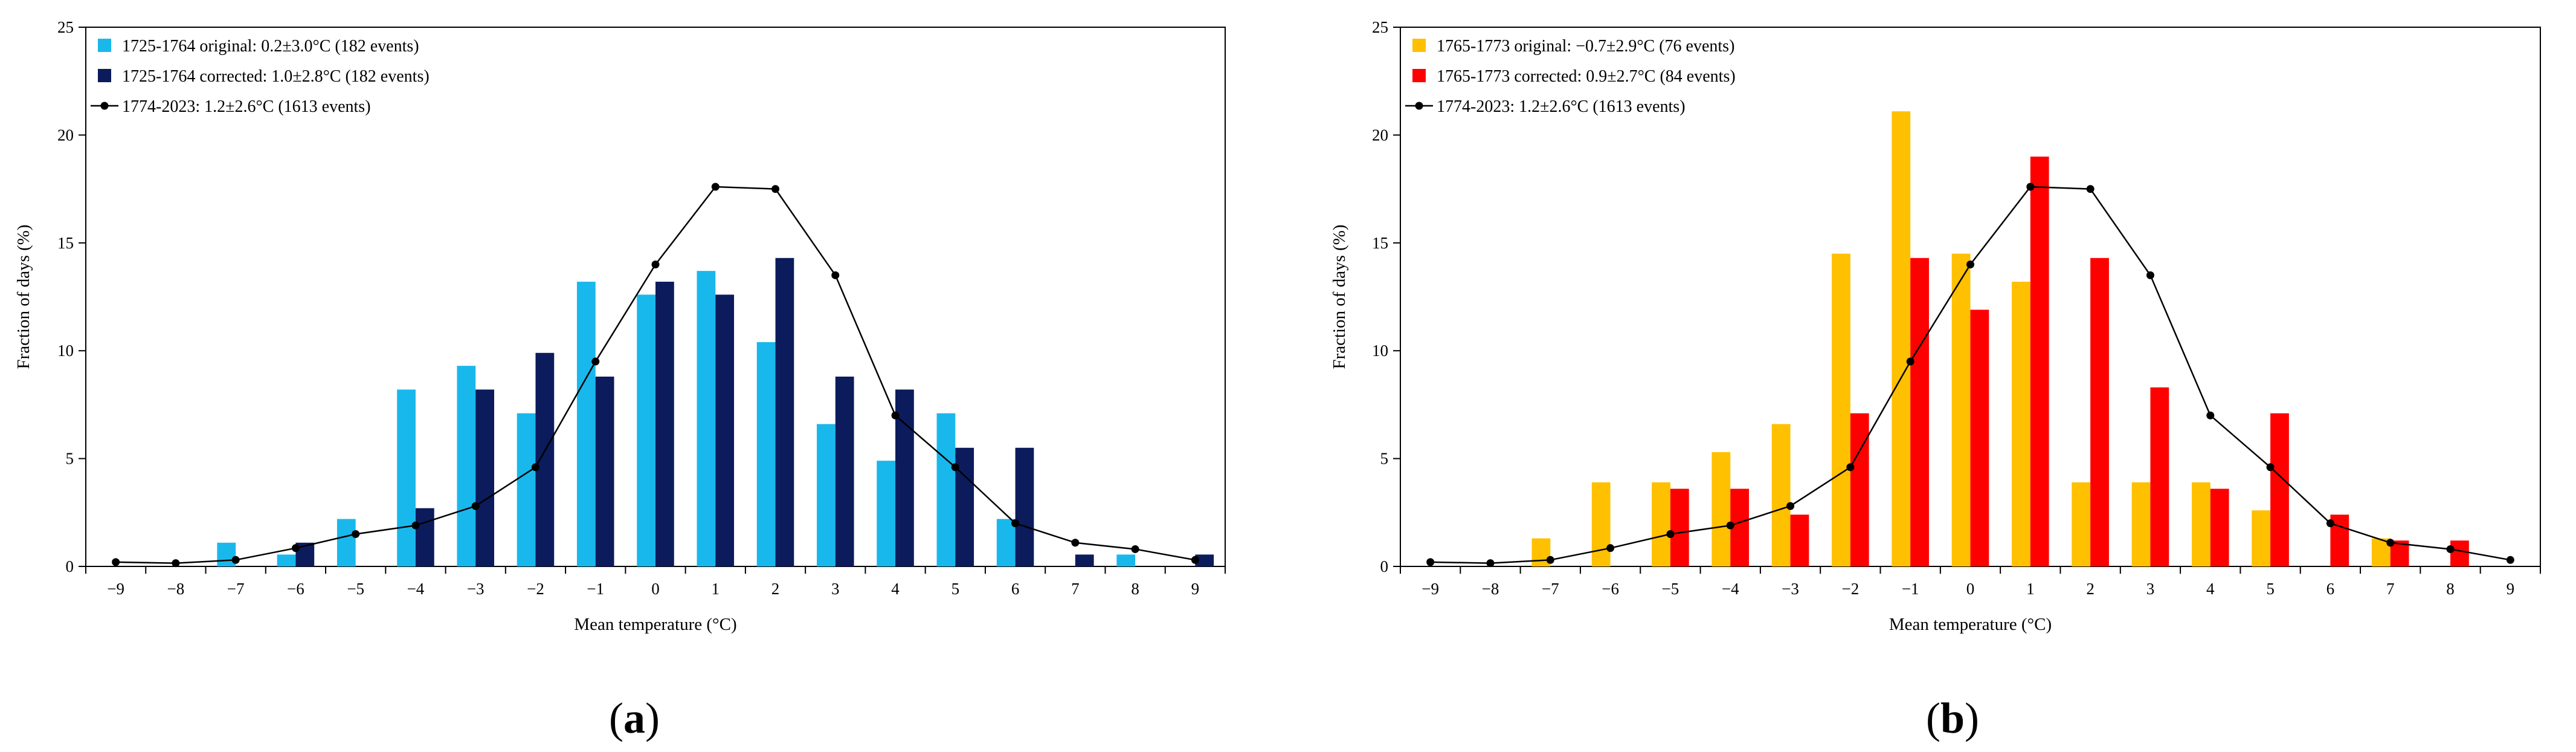 This screenshot has width=2576, height=752. I want to click on panel-letter: a, so click(634, 718).